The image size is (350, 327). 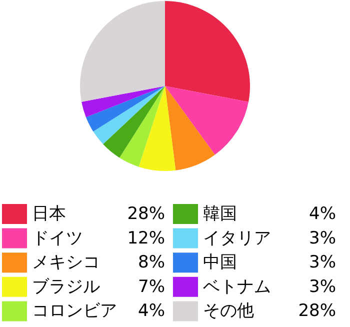 What do you see at coordinates (237, 286) in the screenshot?
I see `legend-label: ベトナム` at bounding box center [237, 286].